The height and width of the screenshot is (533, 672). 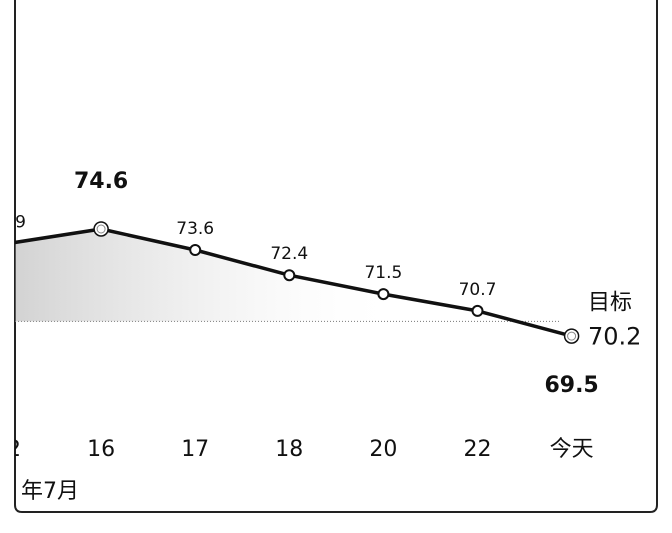 What do you see at coordinates (383, 449) in the screenshot?
I see `x-tick-label: 20` at bounding box center [383, 449].